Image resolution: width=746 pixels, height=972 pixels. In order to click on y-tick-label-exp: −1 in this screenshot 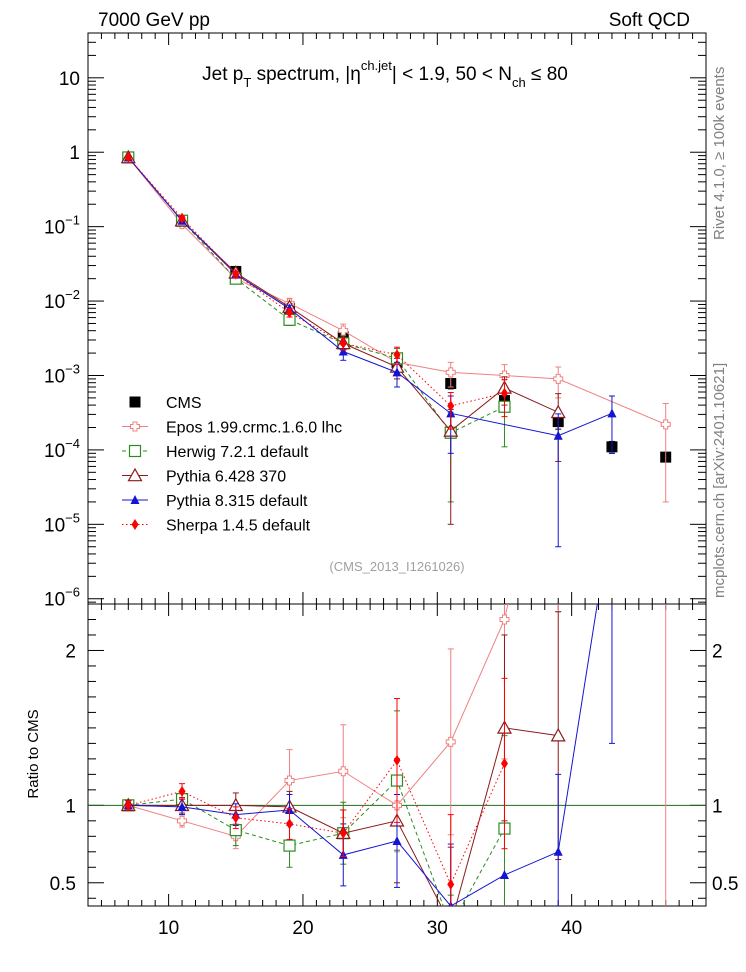, I will do `click(72, 220)`.